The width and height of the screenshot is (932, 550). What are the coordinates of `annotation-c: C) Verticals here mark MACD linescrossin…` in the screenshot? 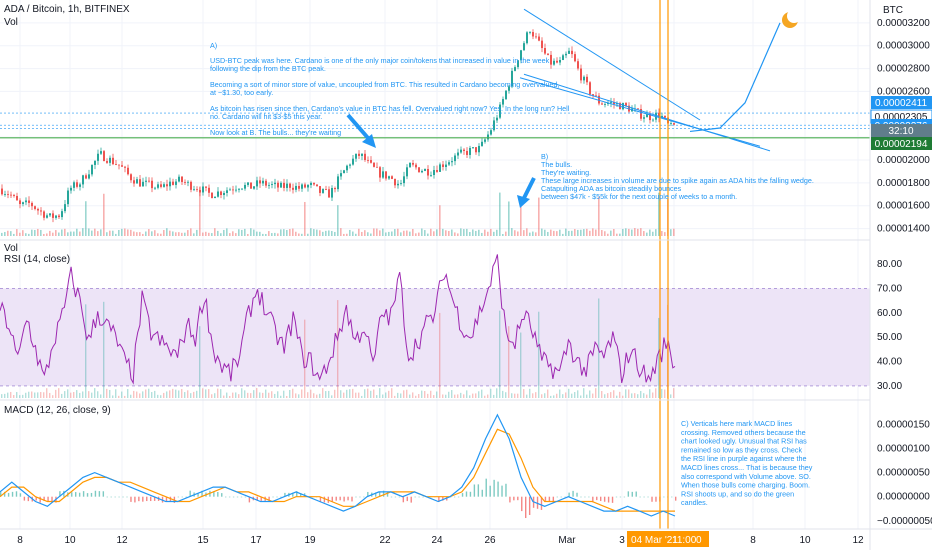 It's located at (747, 463).